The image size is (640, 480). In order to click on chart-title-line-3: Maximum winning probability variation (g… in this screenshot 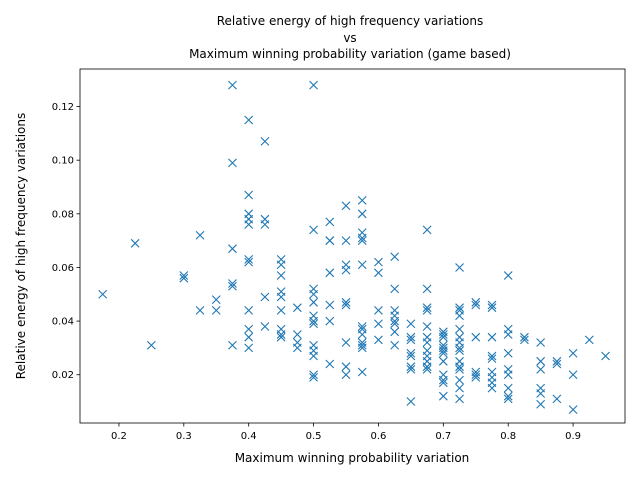, I will do `click(350, 54)`.